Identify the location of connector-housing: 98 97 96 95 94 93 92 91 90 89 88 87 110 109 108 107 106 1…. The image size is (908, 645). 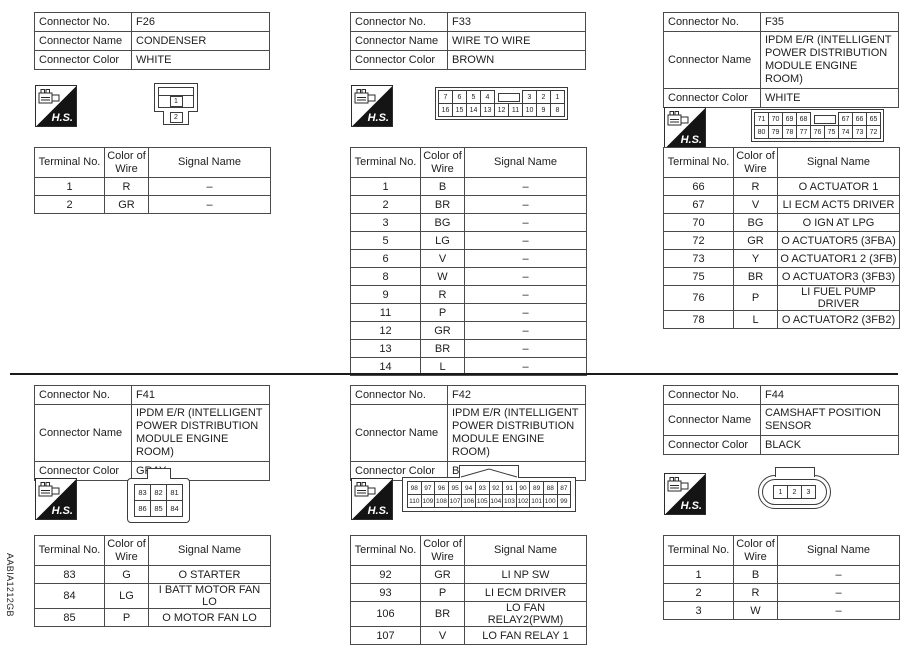
(489, 494).